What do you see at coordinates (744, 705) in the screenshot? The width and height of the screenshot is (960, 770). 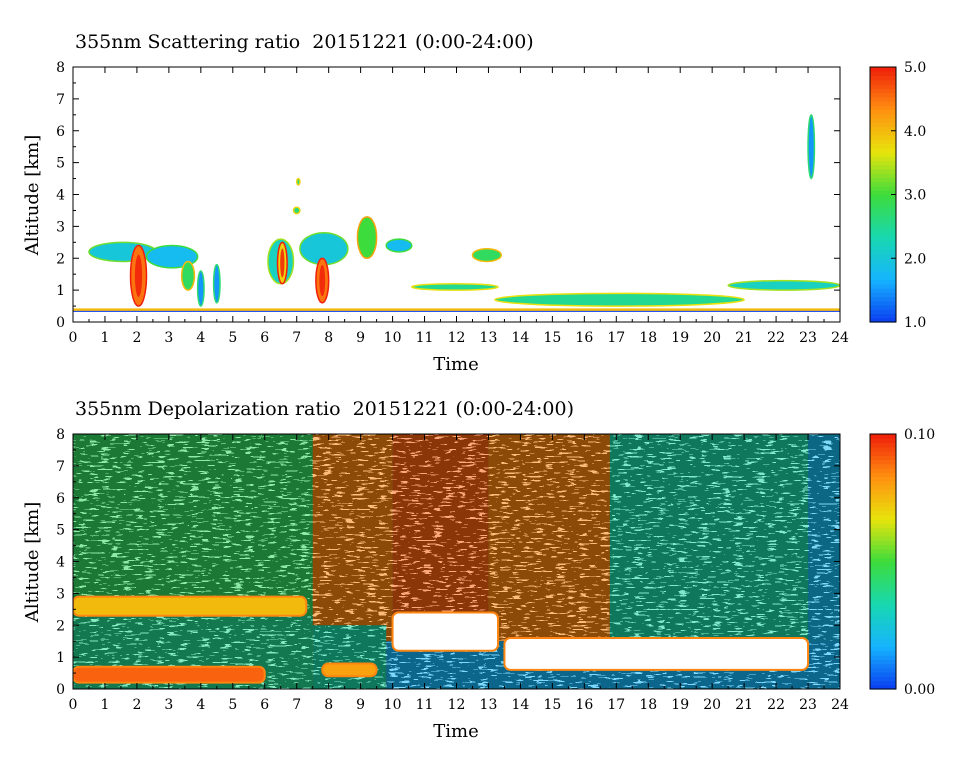 I see `depolarization-x-tick-label: 21` at bounding box center [744, 705].